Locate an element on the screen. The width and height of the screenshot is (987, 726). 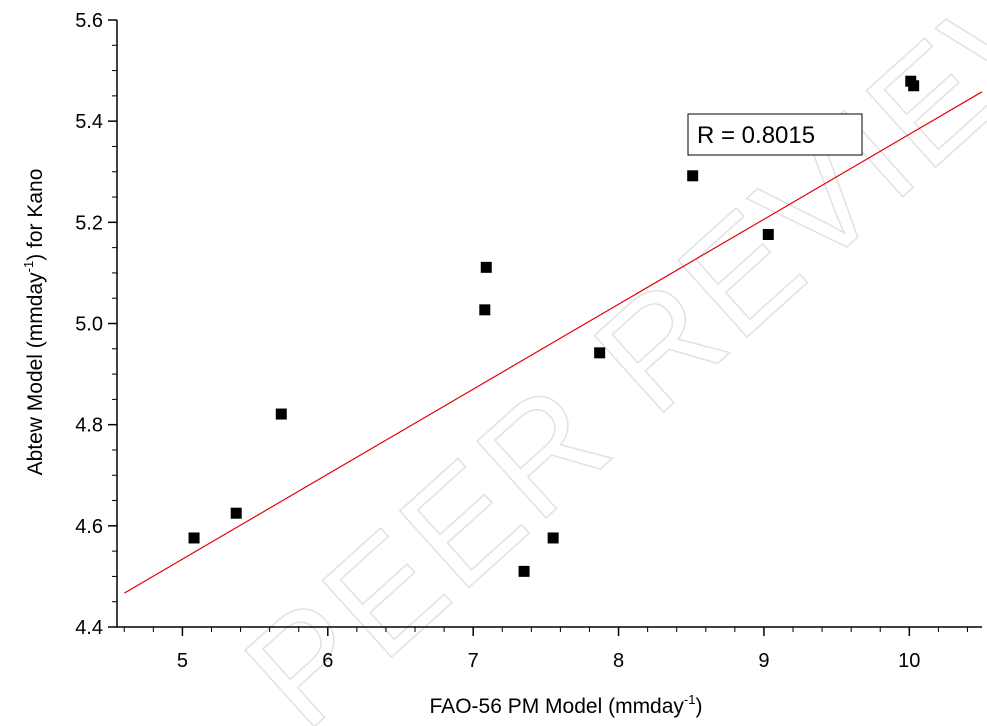
annotation-box is located at coordinates (775, 134).